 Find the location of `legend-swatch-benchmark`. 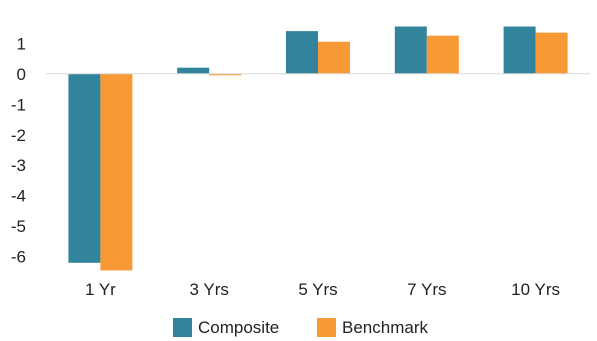

legend-swatch-benchmark is located at coordinates (326, 327).